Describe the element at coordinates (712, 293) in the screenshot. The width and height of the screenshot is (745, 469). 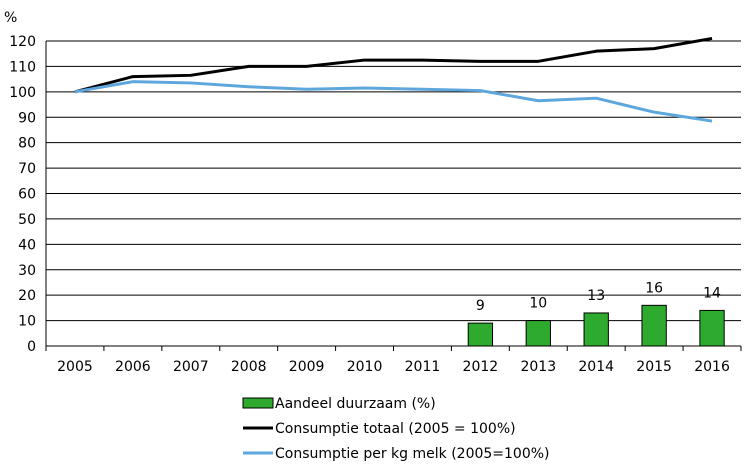
I see `data-label: 14` at that location.